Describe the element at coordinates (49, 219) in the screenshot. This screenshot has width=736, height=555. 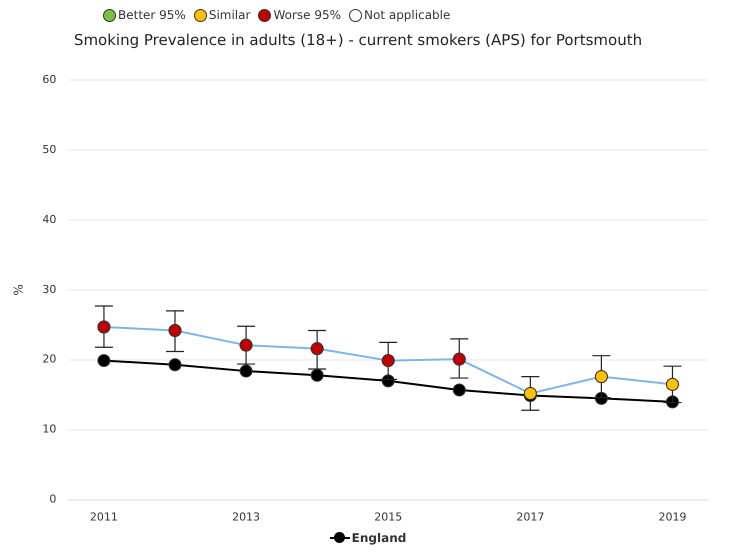
I see `y-tick-label: 40` at that location.